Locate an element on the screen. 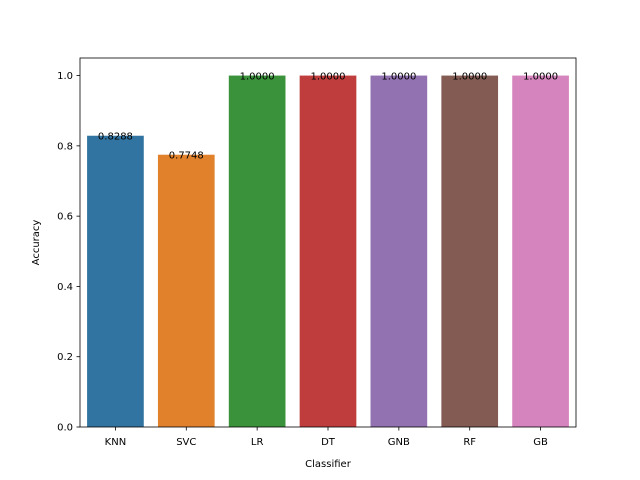 The height and width of the screenshot is (480, 640). bar-knn is located at coordinates (115, 281).